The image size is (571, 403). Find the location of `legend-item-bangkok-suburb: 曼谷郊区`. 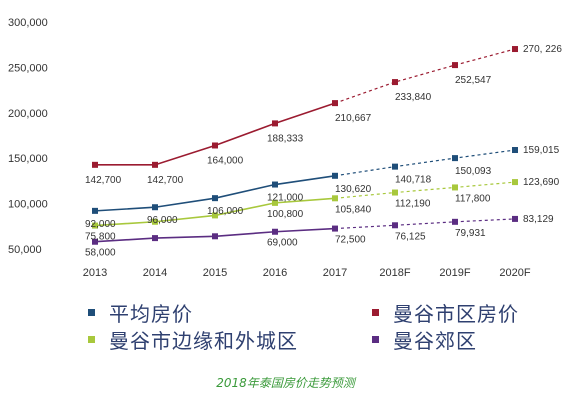

legend-item-bangkok-suburb: 曼谷郊区 is located at coordinates (424, 339).